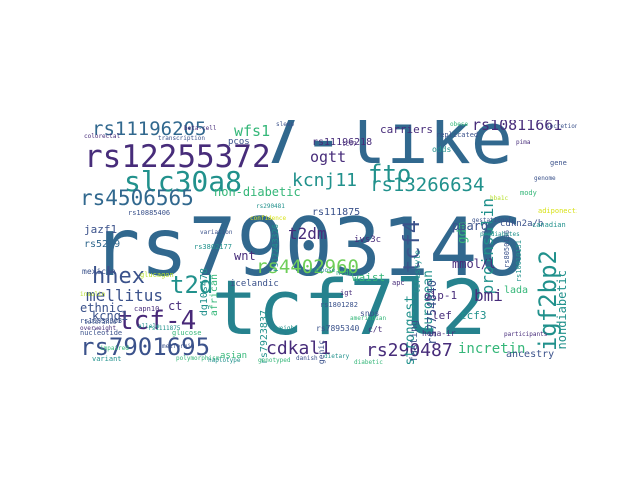  Describe the element at coordinates (470, 226) in the screenshot. I see `word-cloud-word: pparg` at that location.